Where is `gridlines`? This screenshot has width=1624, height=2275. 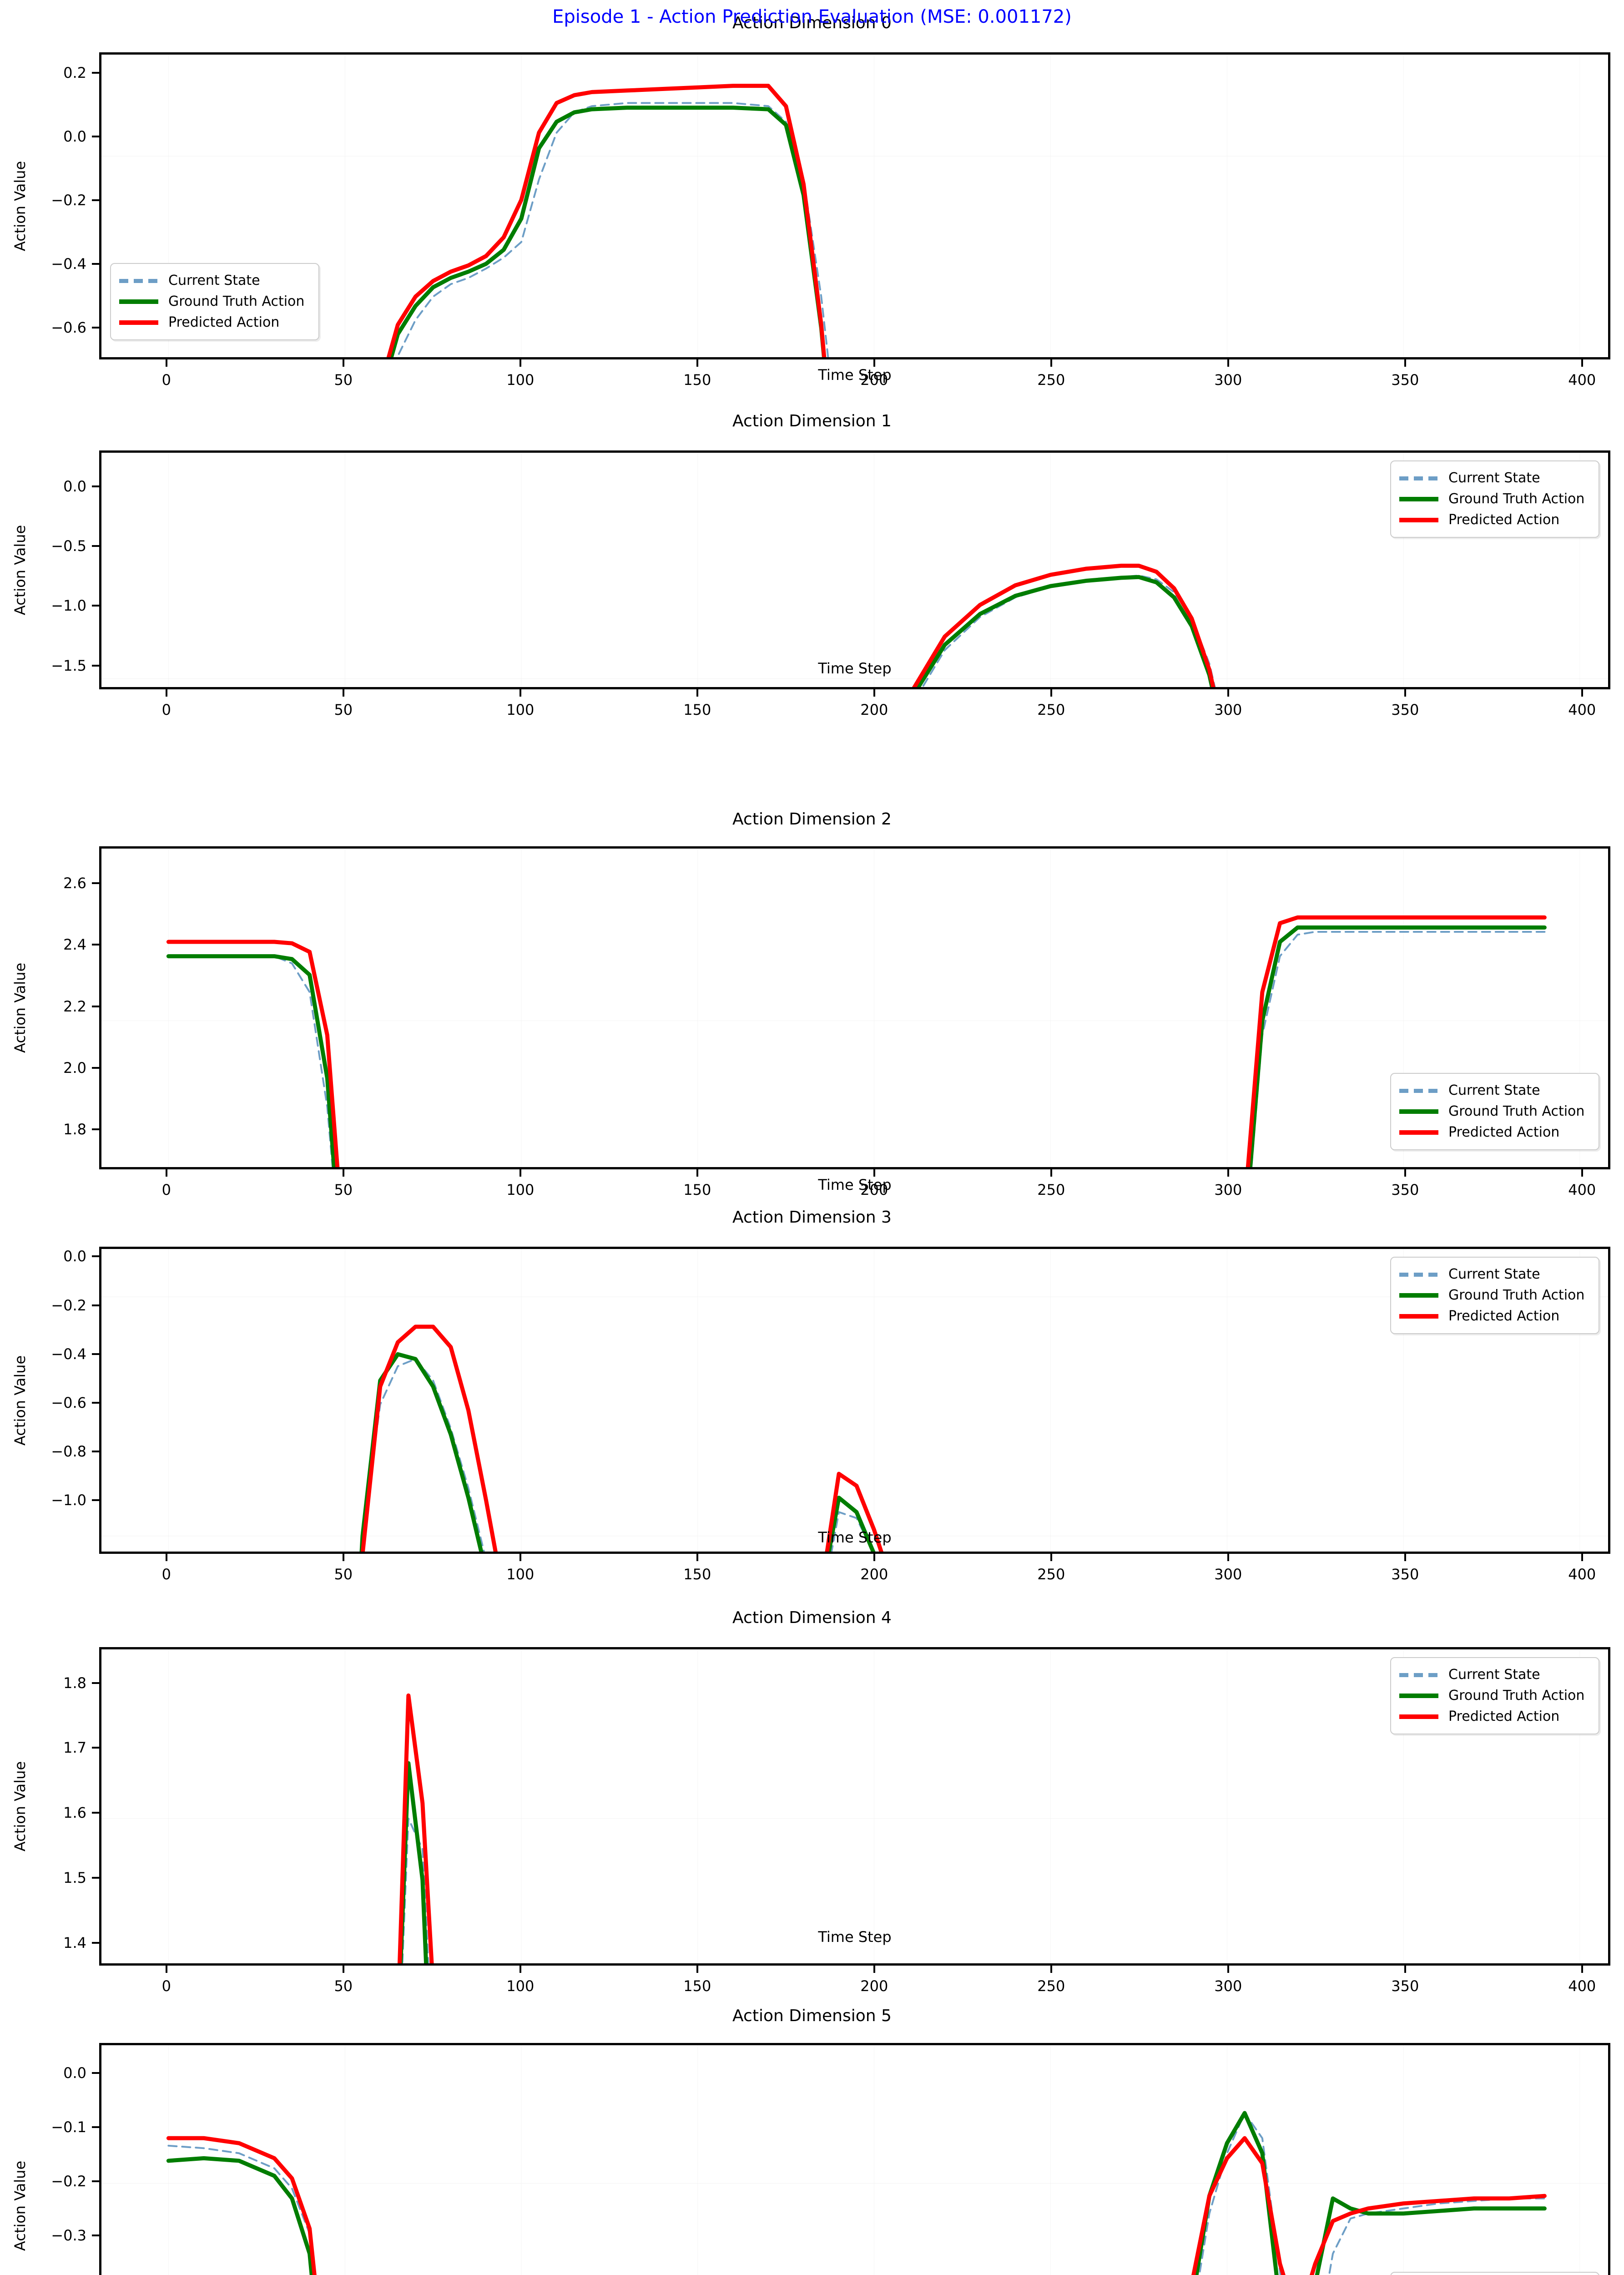
gridlines is located at coordinates (854, 1009).